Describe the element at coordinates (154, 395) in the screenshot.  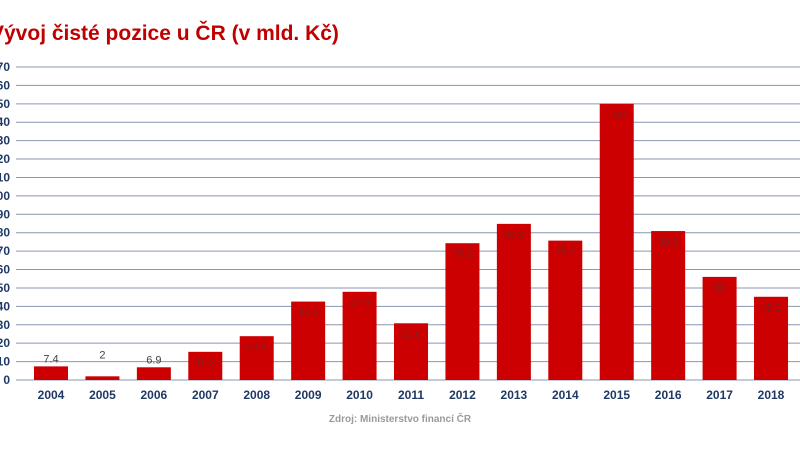
I see `x-tick-label: 2006` at that location.